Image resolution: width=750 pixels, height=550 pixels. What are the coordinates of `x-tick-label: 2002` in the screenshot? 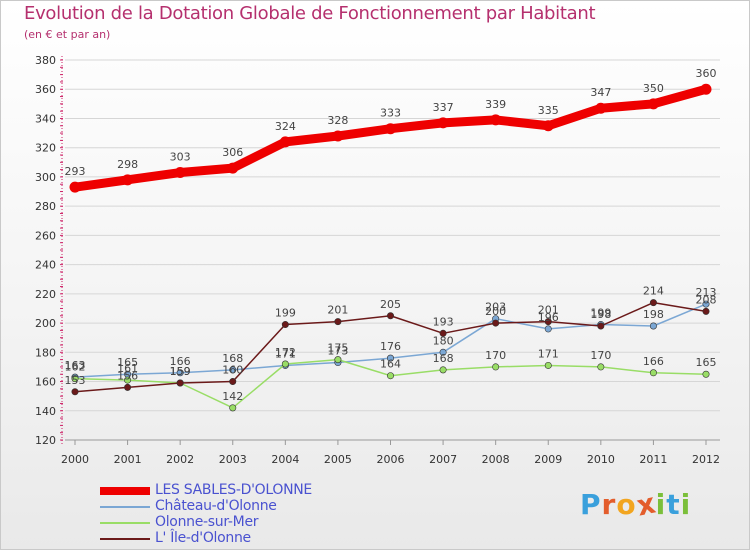 It's located at (180, 459).